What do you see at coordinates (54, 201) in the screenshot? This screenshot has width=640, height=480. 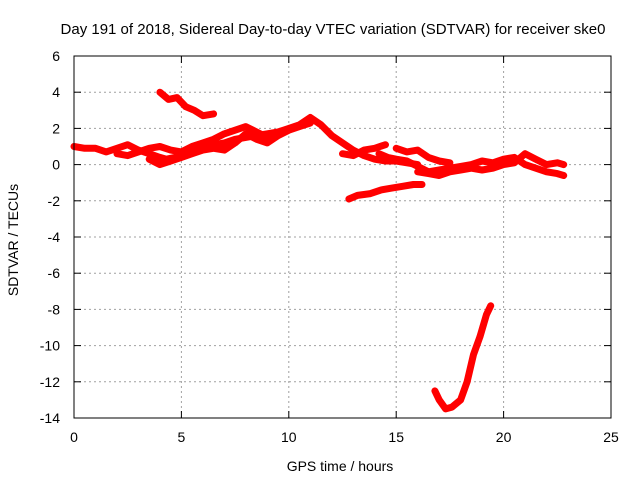 I see `y-tick-label: -2` at bounding box center [54, 201].